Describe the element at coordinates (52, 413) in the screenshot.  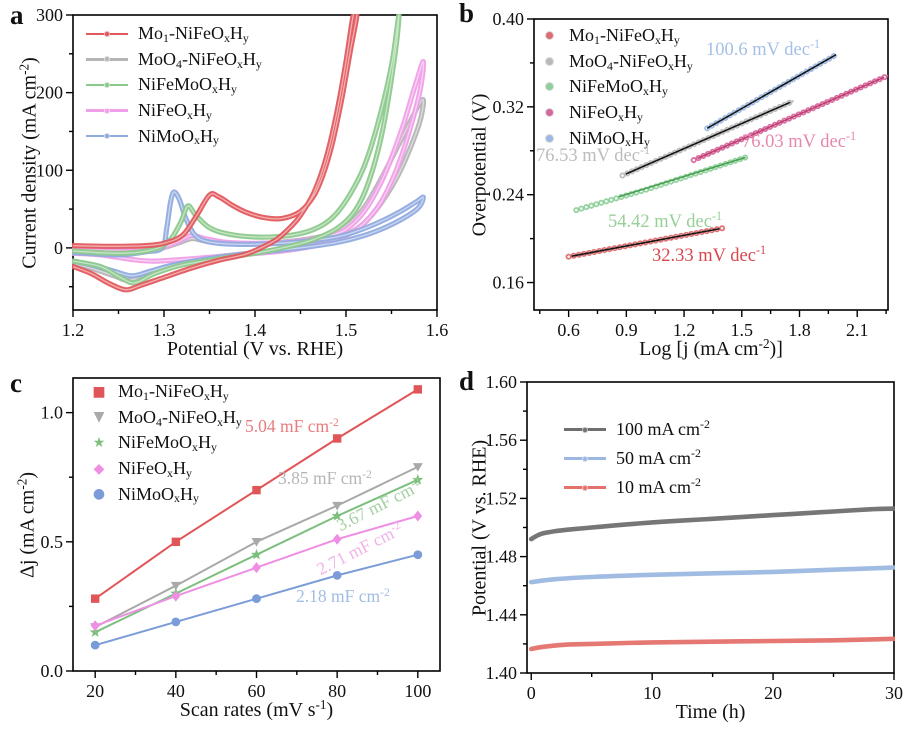
I see `y-tick-label: 1.0` at that location.